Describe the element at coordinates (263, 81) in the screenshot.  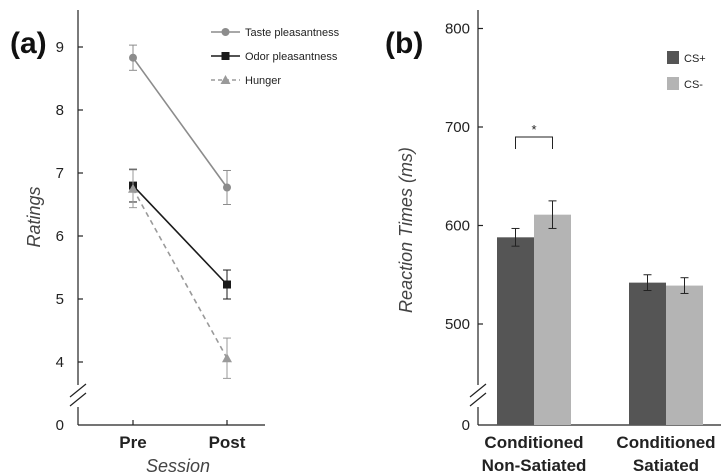
I see `legend-label-hunger: Hunger` at that location.